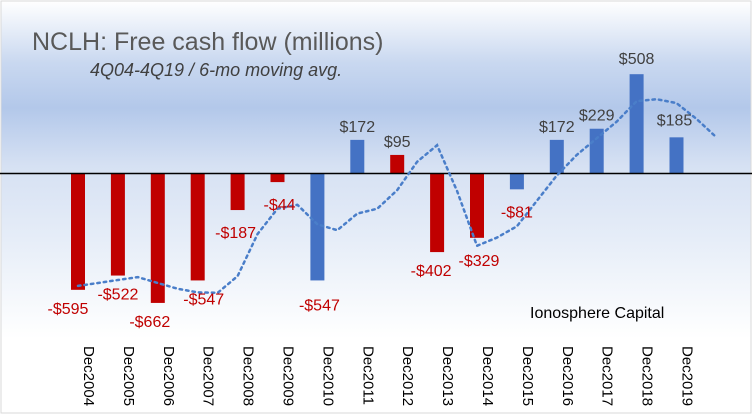 This screenshot has width=752, height=419. Describe the element at coordinates (168, 376) in the screenshot. I see `category-label-Dec2006: Dec2006` at that location.